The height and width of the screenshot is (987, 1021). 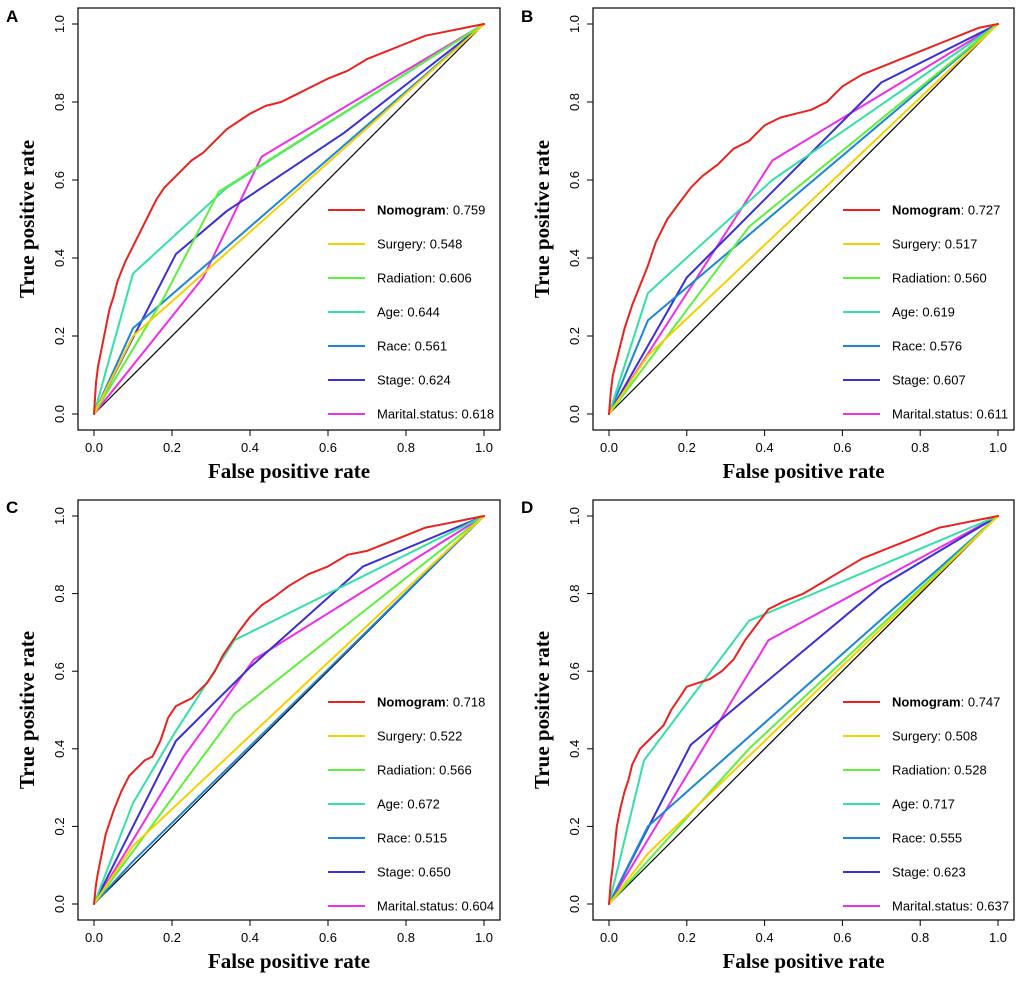 What do you see at coordinates (993, 414) in the screenshot?
I see `legend-auc: 0.611` at bounding box center [993, 414].